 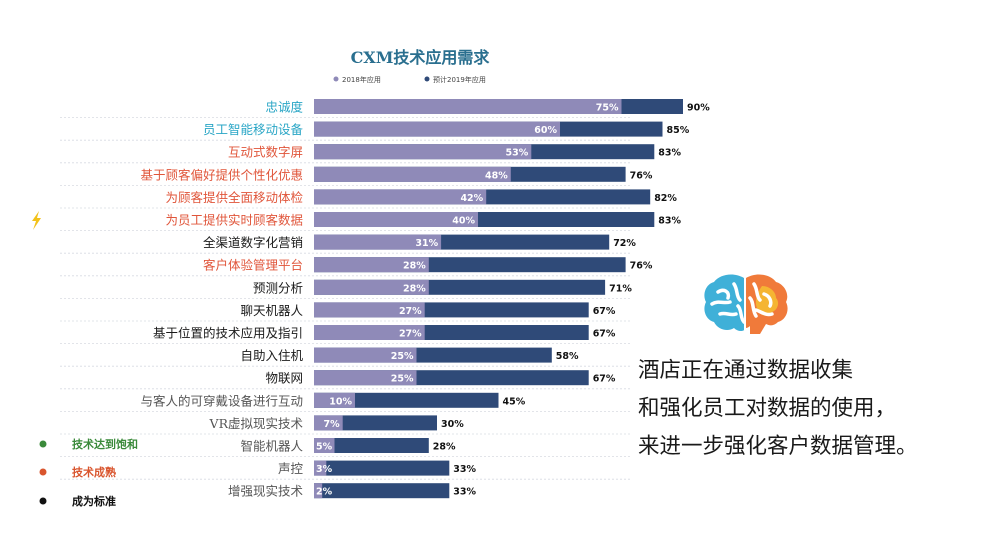 I want to click on value-label-2019: 85%, so click(x=678, y=130).